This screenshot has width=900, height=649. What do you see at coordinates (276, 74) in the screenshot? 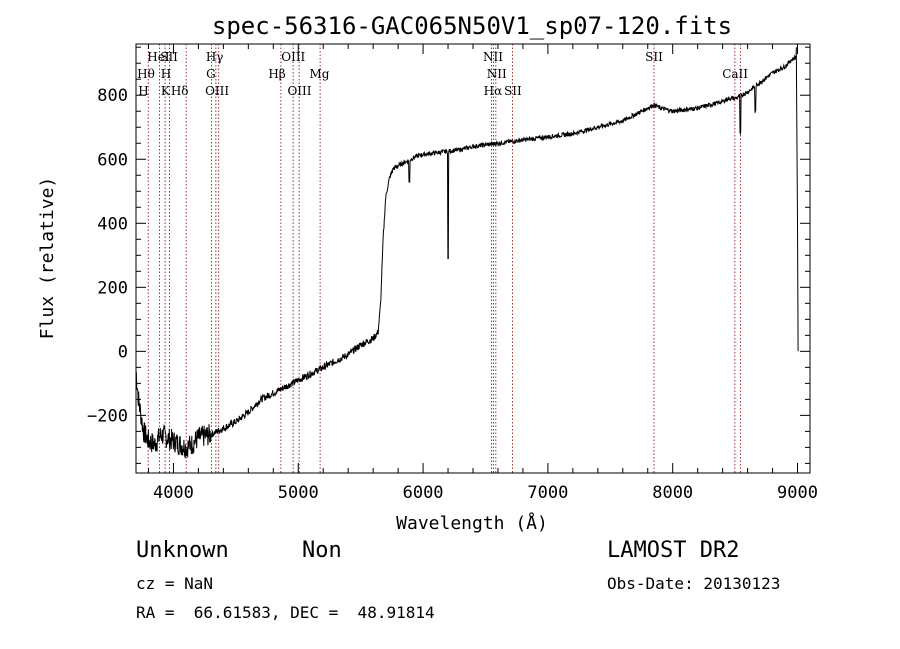
I see `spectral-line-label: Hβ` at bounding box center [276, 74].